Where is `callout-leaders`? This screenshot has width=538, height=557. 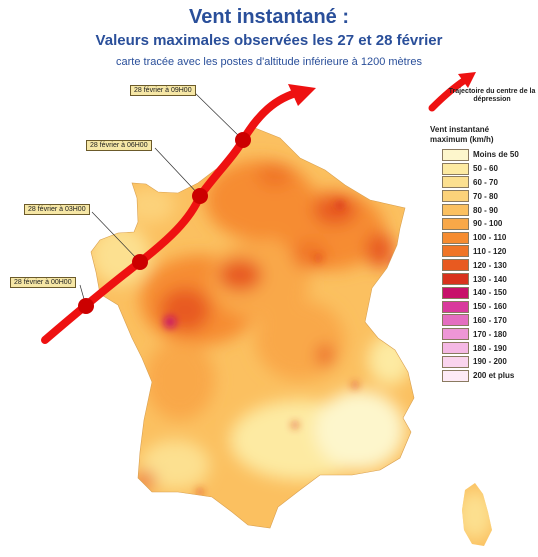 callout-leaders is located at coordinates (161, 199).